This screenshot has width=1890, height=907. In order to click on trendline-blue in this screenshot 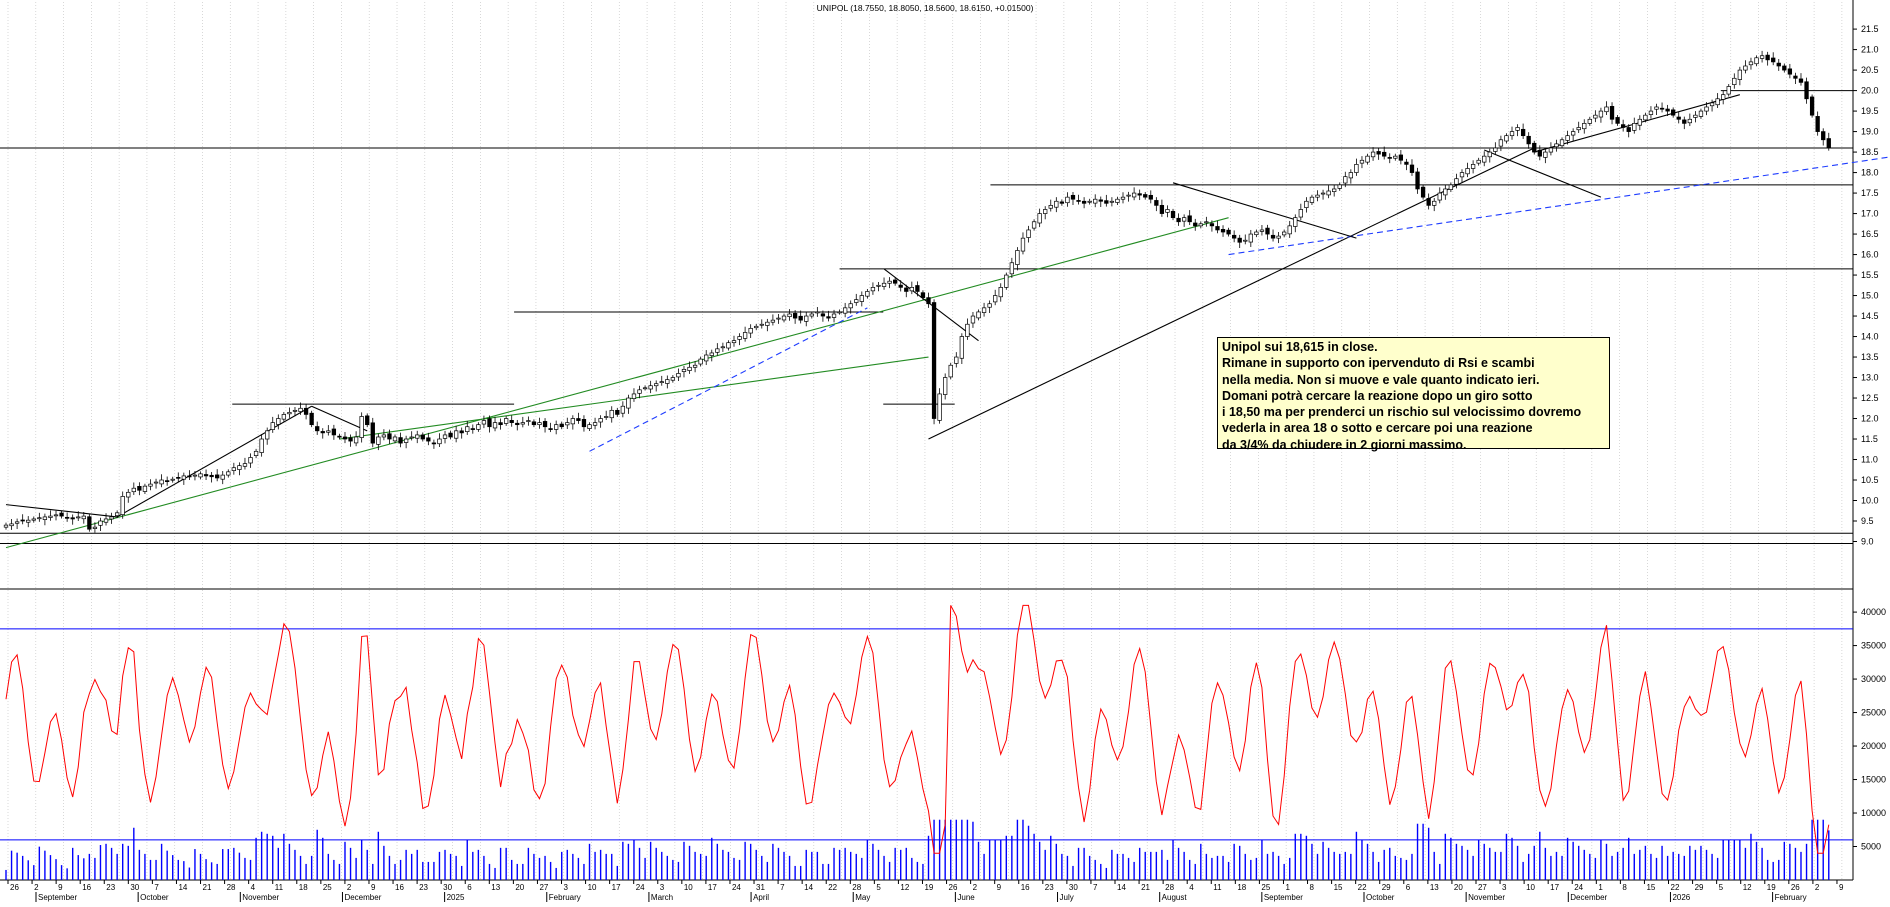, I will do `click(728, 379)`.